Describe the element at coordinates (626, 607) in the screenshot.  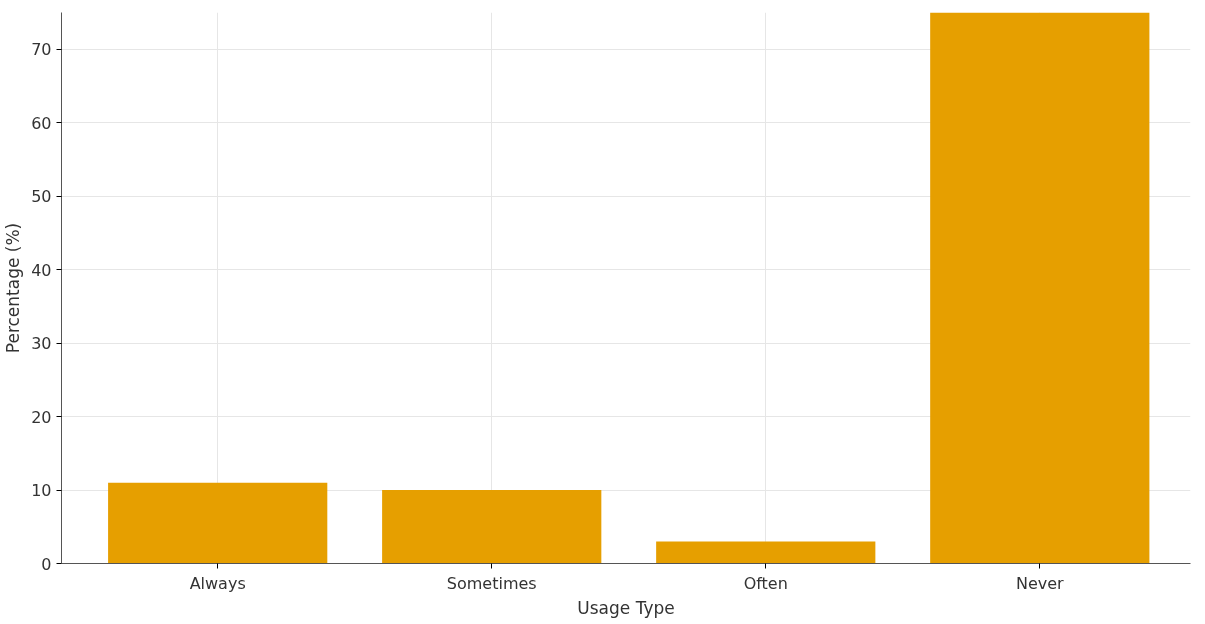
I see `x-axis-title: Usage Type` at that location.